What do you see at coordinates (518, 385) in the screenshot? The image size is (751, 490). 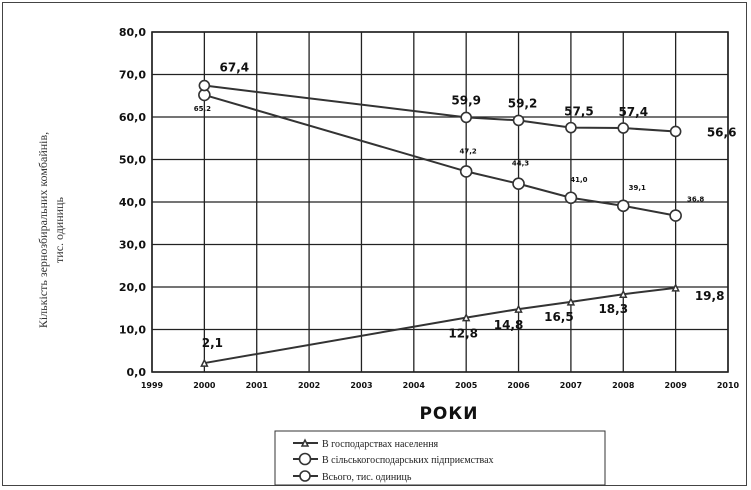 I see `x-tick-label: 2006` at bounding box center [518, 385].